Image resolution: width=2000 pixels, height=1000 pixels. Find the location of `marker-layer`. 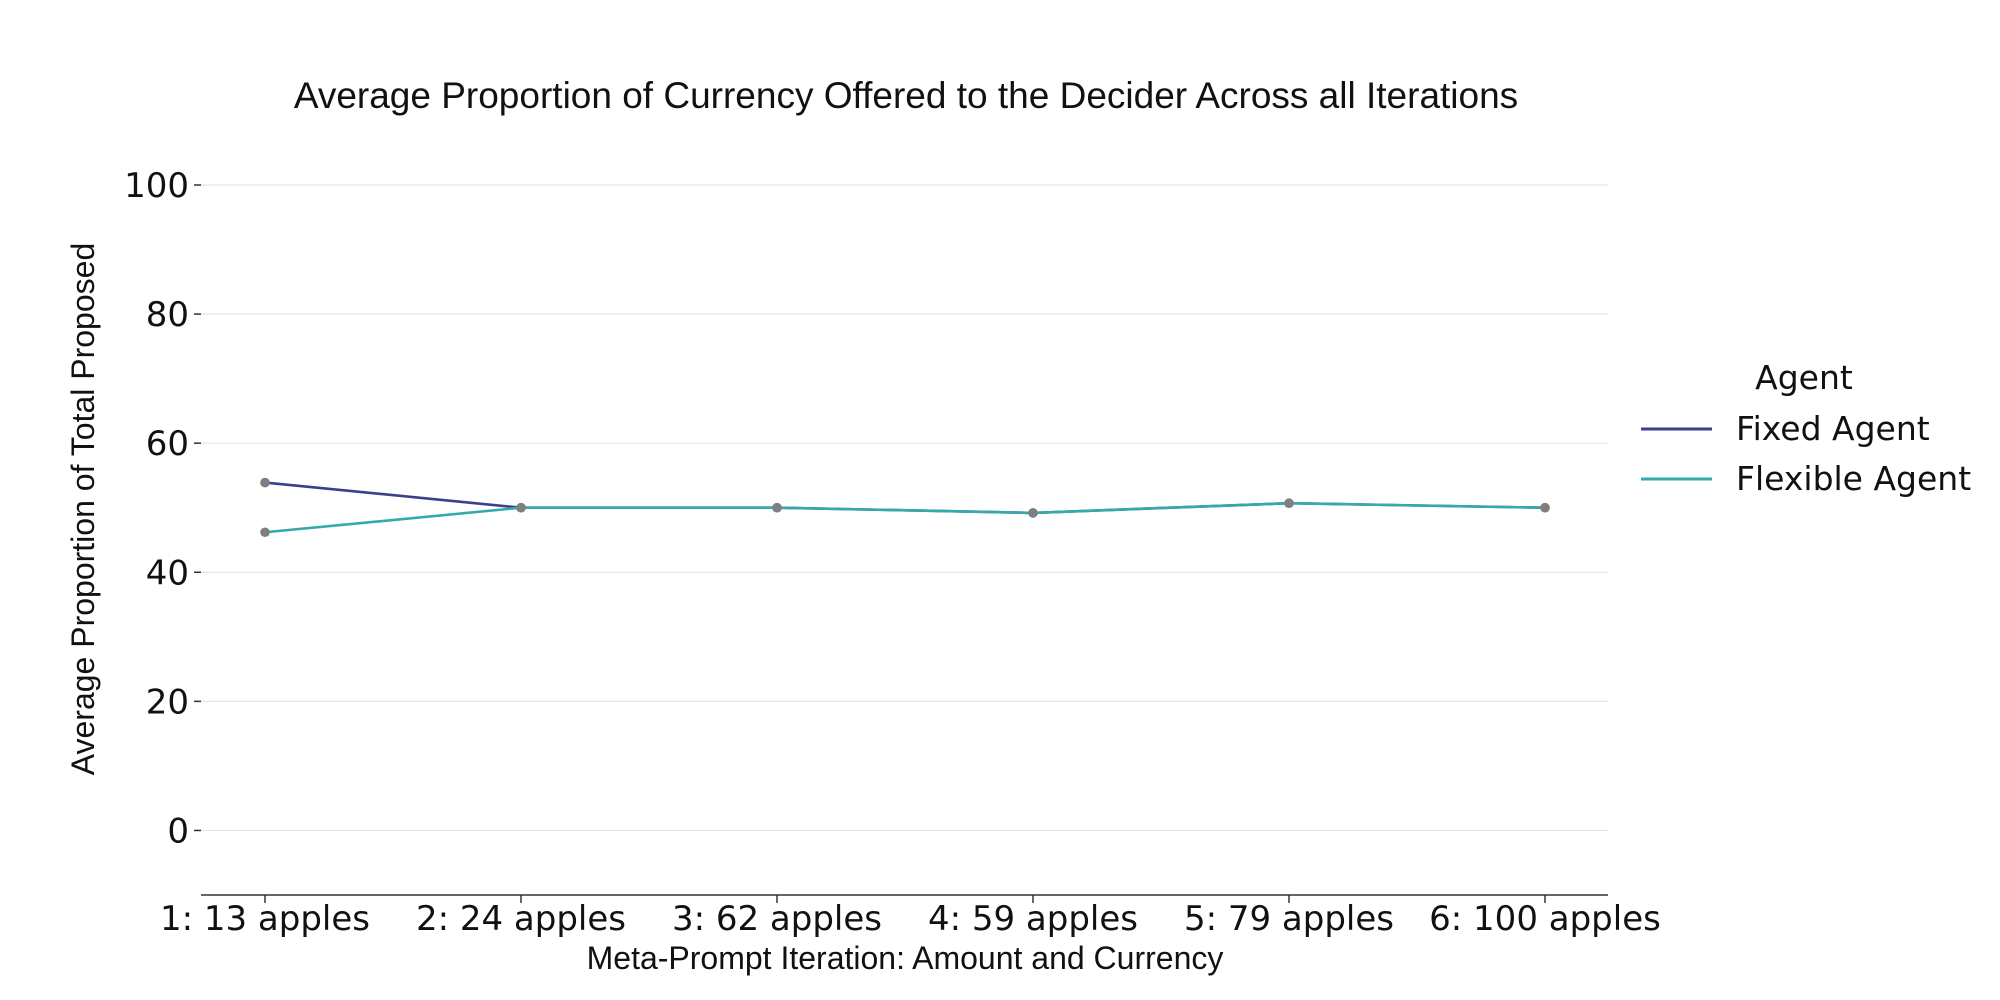

marker-layer is located at coordinates (905, 507).